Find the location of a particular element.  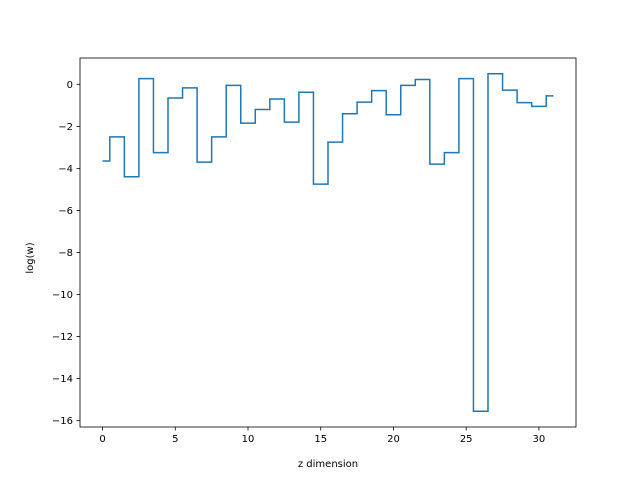

x-tick-label: 10 is located at coordinates (248, 439).